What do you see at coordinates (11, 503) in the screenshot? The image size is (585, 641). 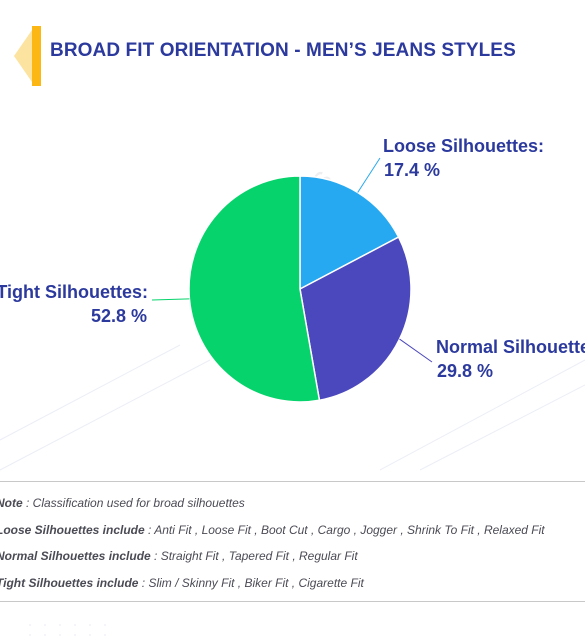 I see `note-label: Note` at bounding box center [11, 503].